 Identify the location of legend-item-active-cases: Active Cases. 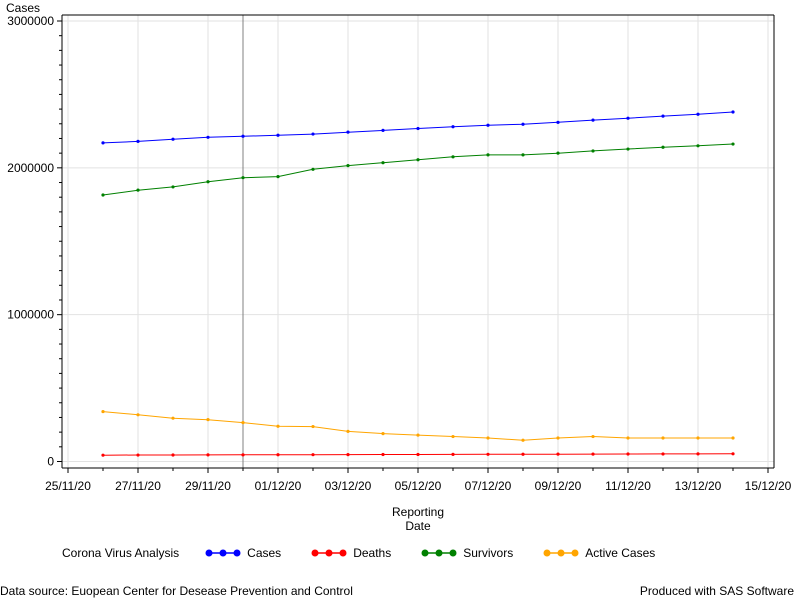
(599, 553).